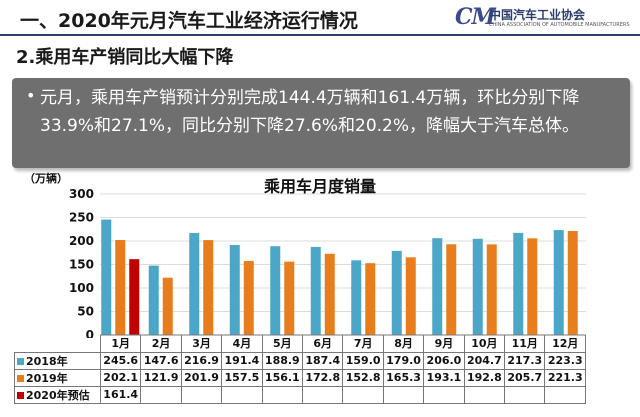 The height and width of the screenshot is (417, 640). I want to click on bar-2018年-3月, so click(194, 284).